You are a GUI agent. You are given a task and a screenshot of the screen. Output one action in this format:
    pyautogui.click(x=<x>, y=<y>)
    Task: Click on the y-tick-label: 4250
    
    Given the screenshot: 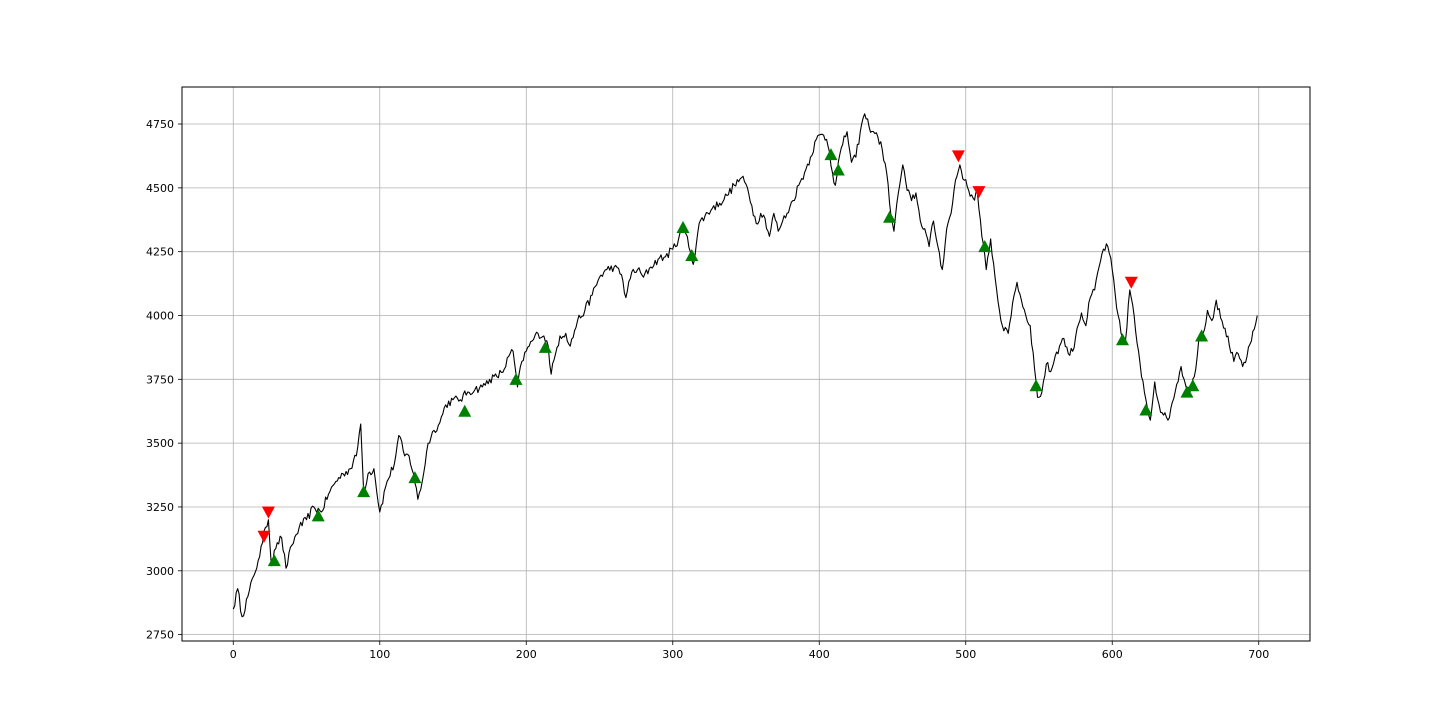 What is the action you would take?
    pyautogui.click(x=160, y=252)
    